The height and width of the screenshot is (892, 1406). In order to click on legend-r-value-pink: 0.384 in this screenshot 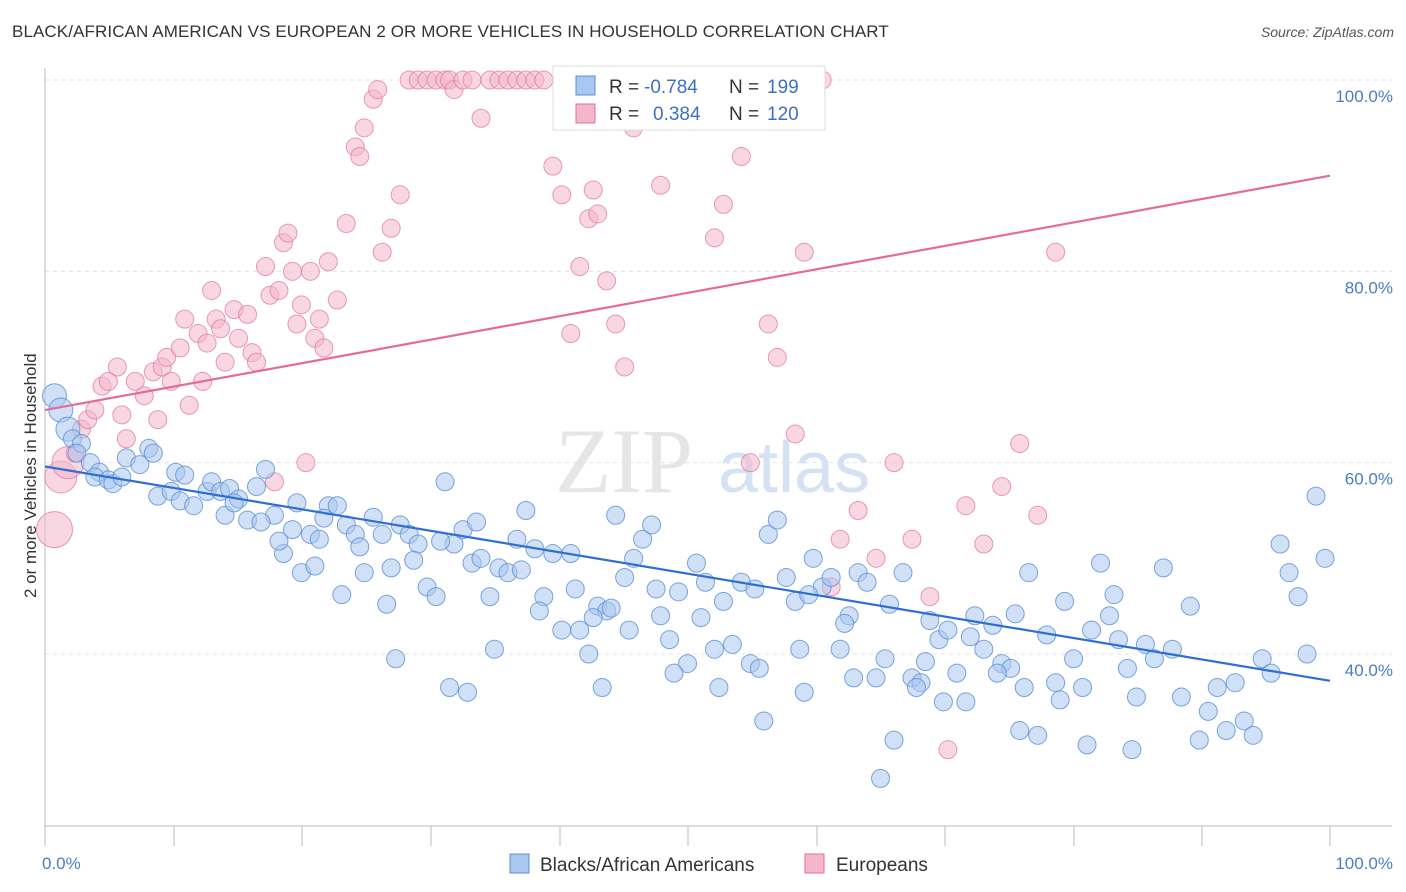, I will do `click(677, 114)`.